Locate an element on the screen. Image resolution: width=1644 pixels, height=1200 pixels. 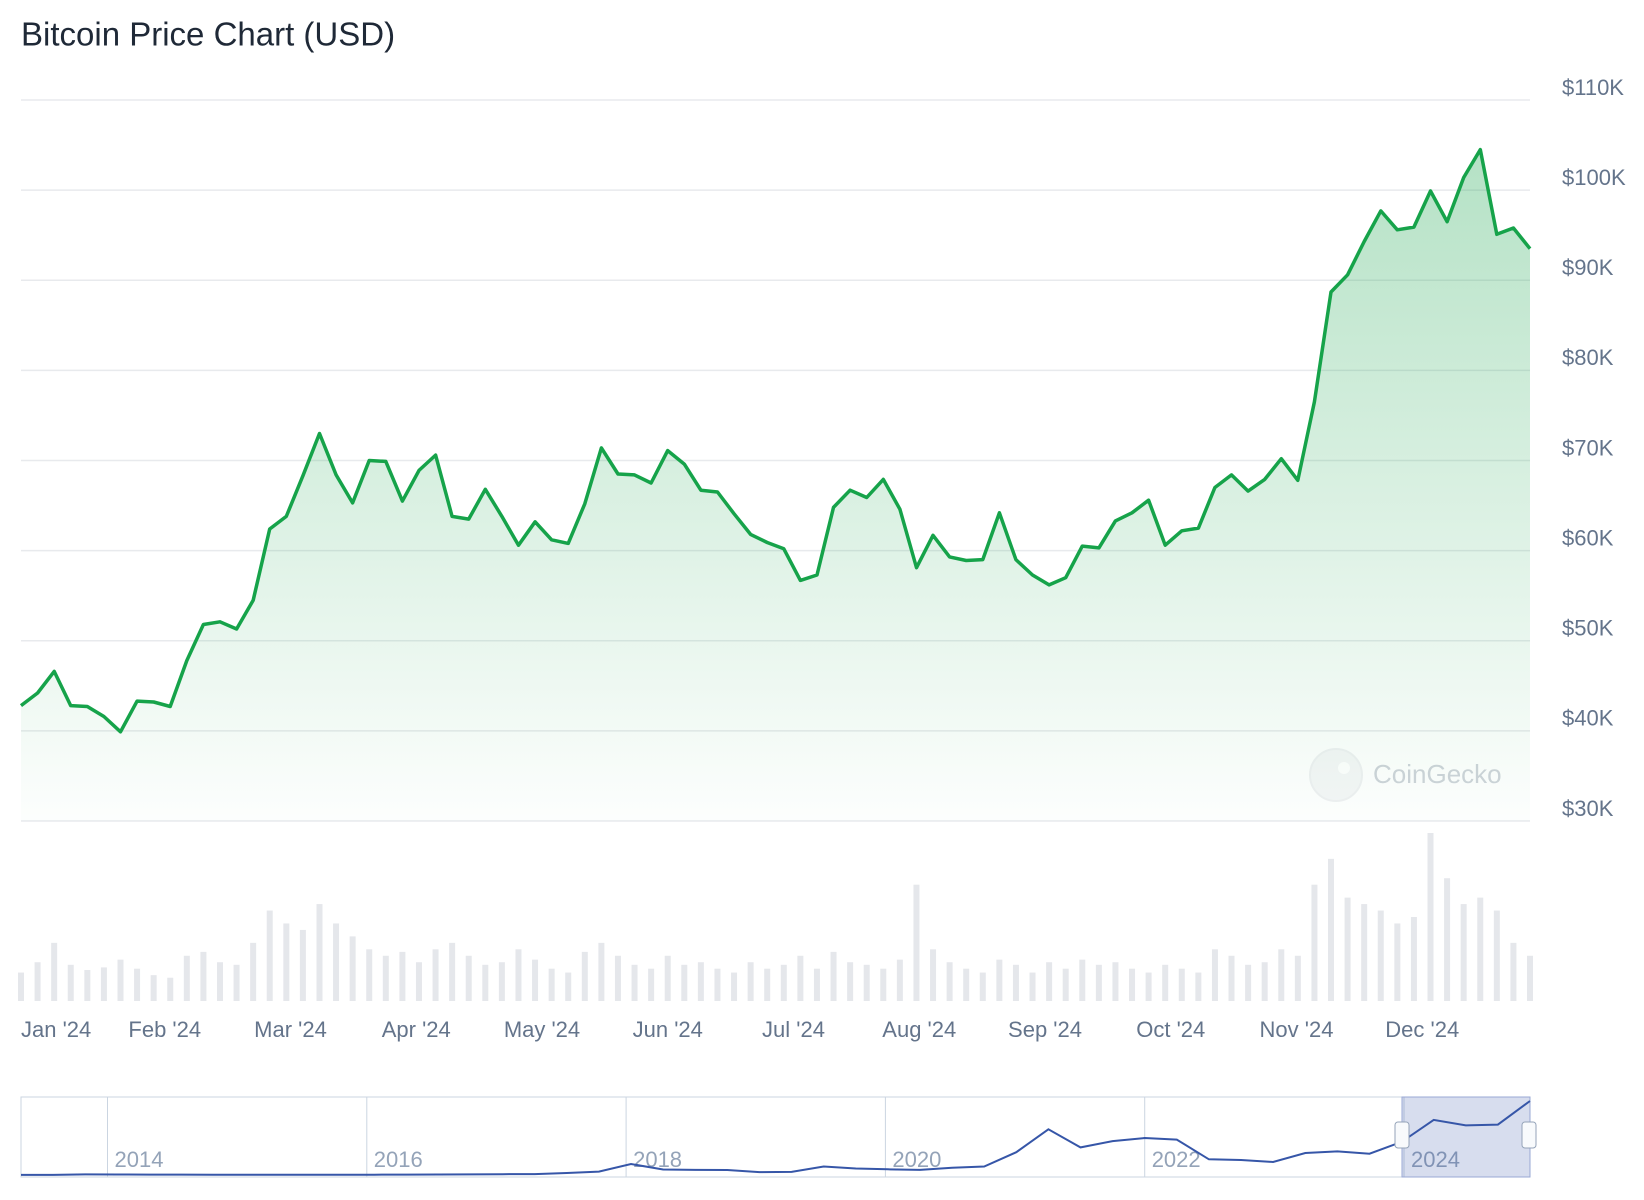
chart-title: Bitcoin Price Chart (USD) is located at coordinates (208, 34).